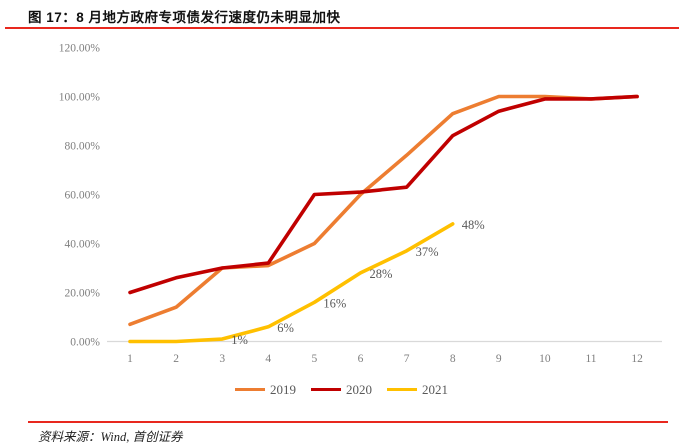 The width and height of the screenshot is (683, 443). Describe the element at coordinates (402, 389) in the screenshot. I see `legend-key-2021` at that location.